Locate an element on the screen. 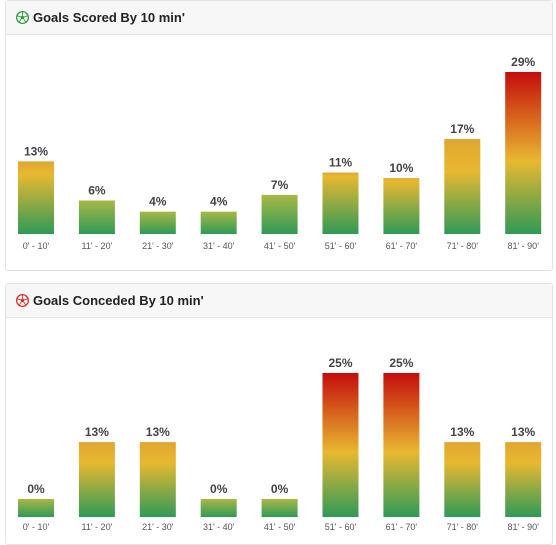  scored-category-label: 11' - 20' is located at coordinates (97, 246).